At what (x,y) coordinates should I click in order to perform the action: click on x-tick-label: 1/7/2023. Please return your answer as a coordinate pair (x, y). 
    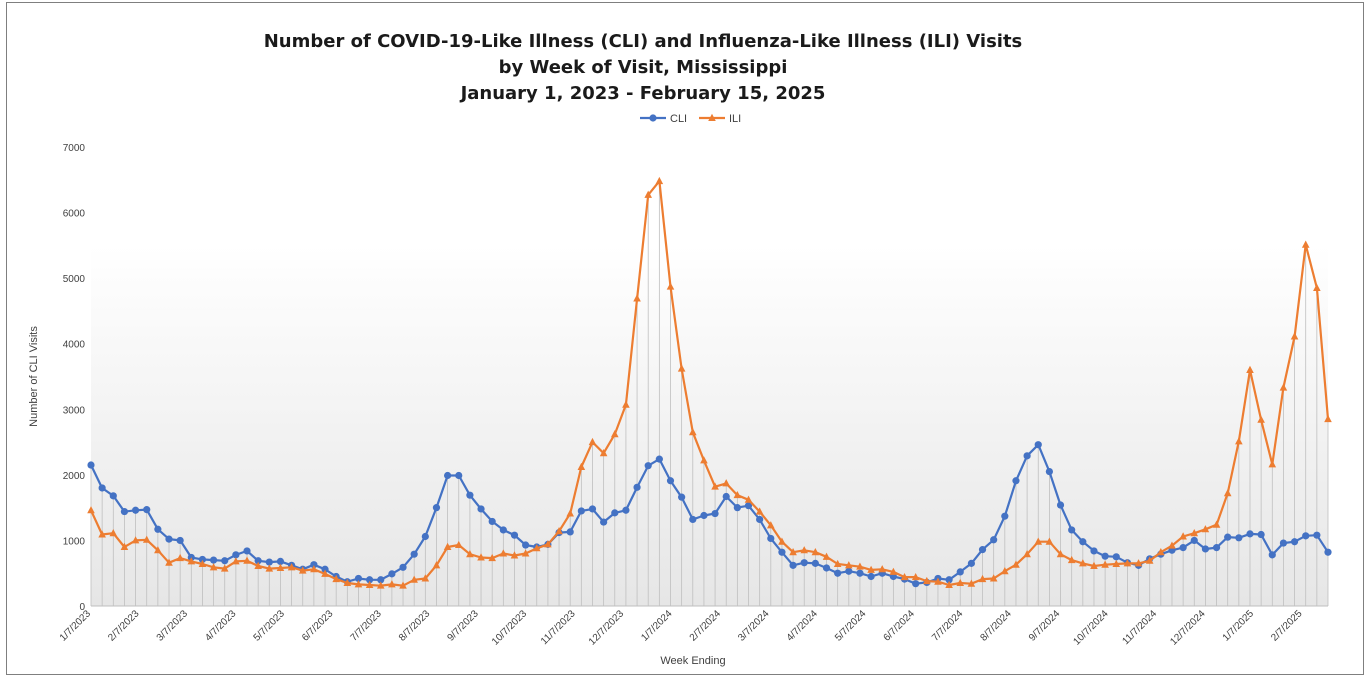
    Looking at the image, I should click on (76, 626).